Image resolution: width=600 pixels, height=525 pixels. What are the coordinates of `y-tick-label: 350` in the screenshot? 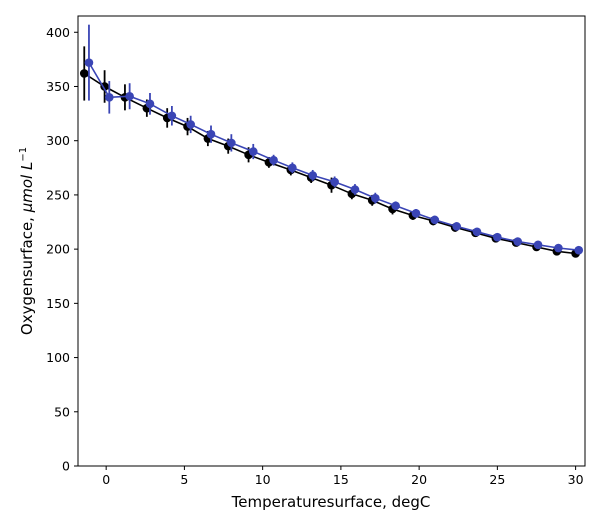 It's located at (58, 86).